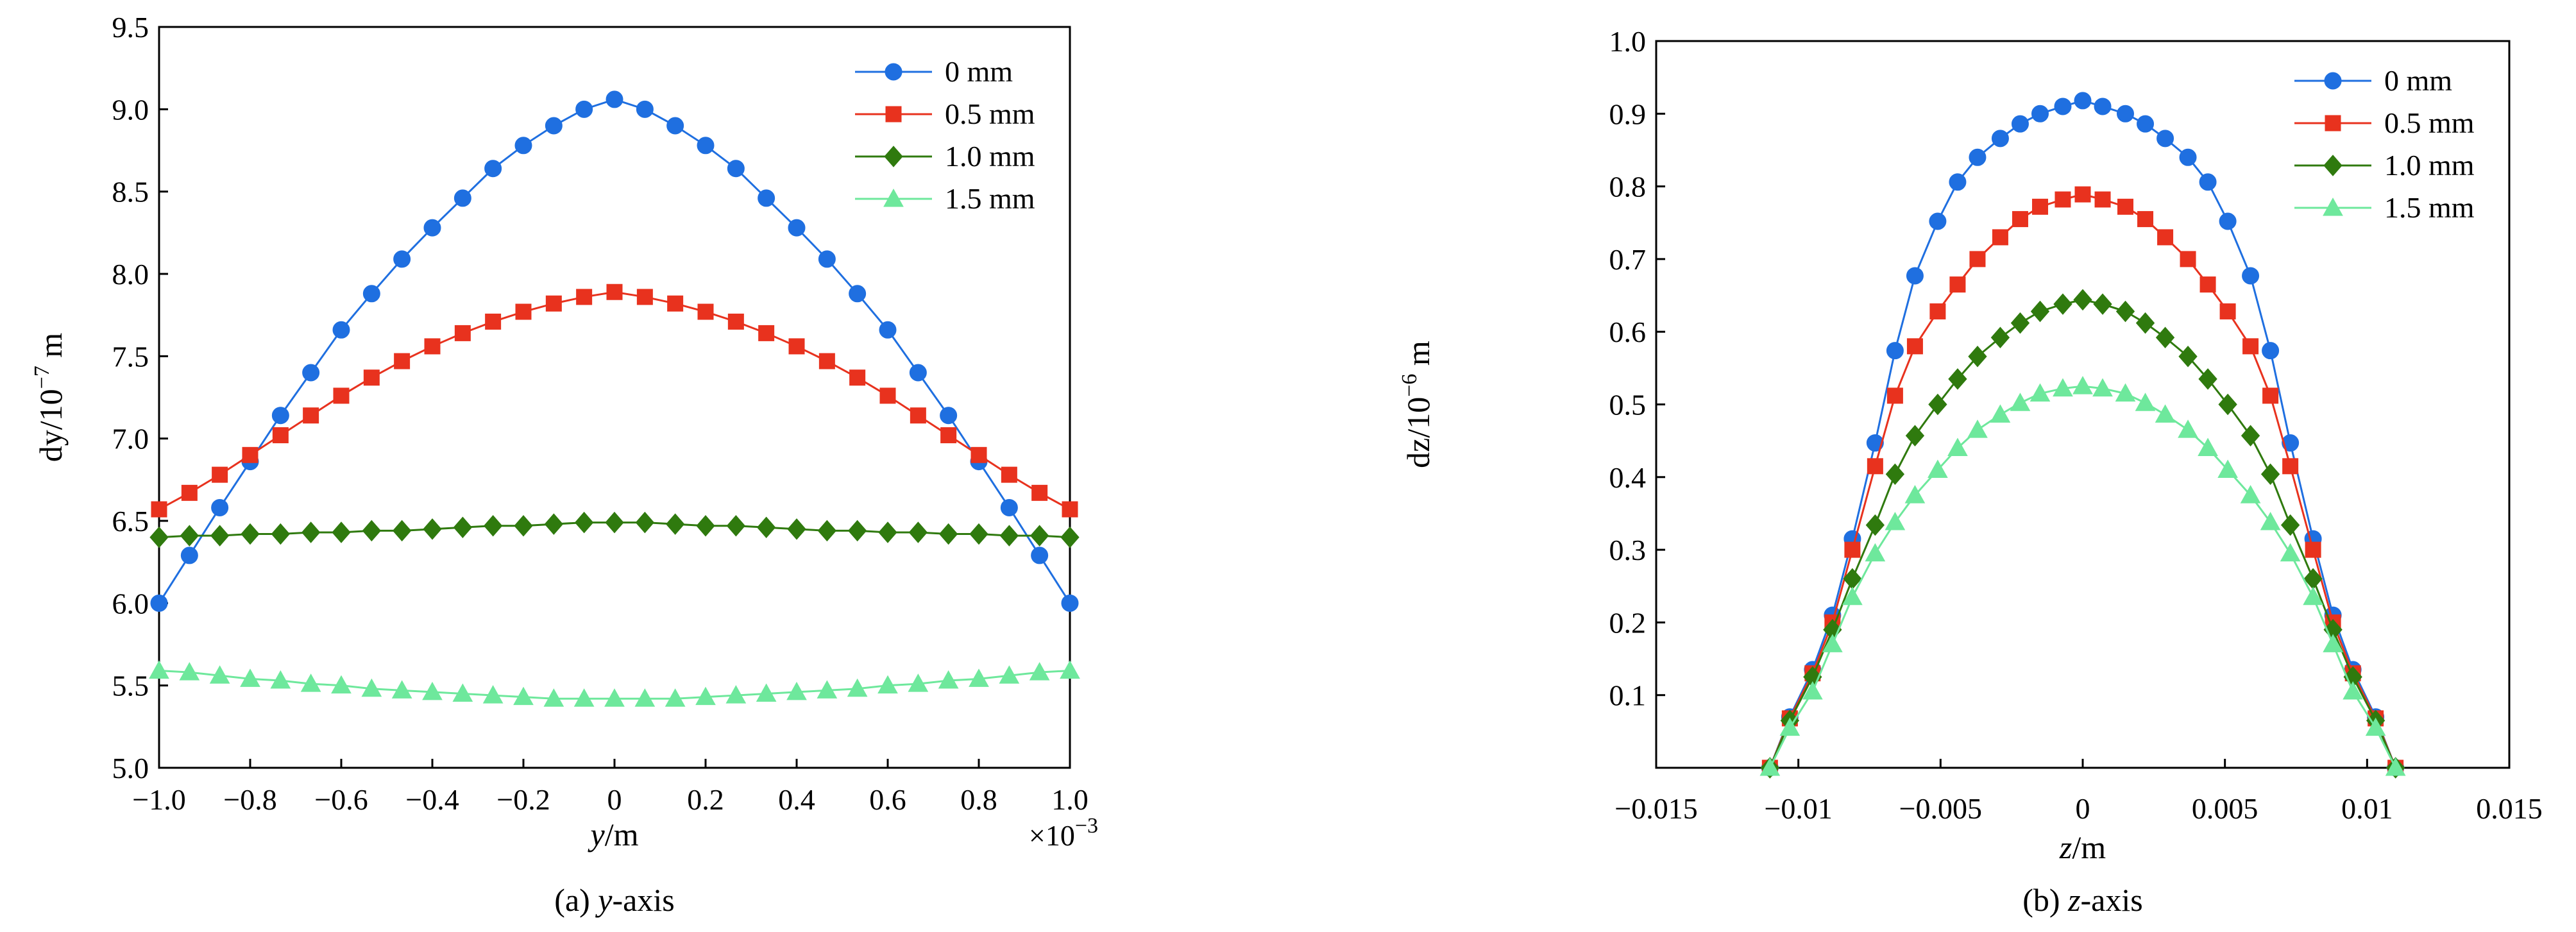 The image size is (2576, 932). I want to click on x-tick-label: −0.8, so click(249, 799).